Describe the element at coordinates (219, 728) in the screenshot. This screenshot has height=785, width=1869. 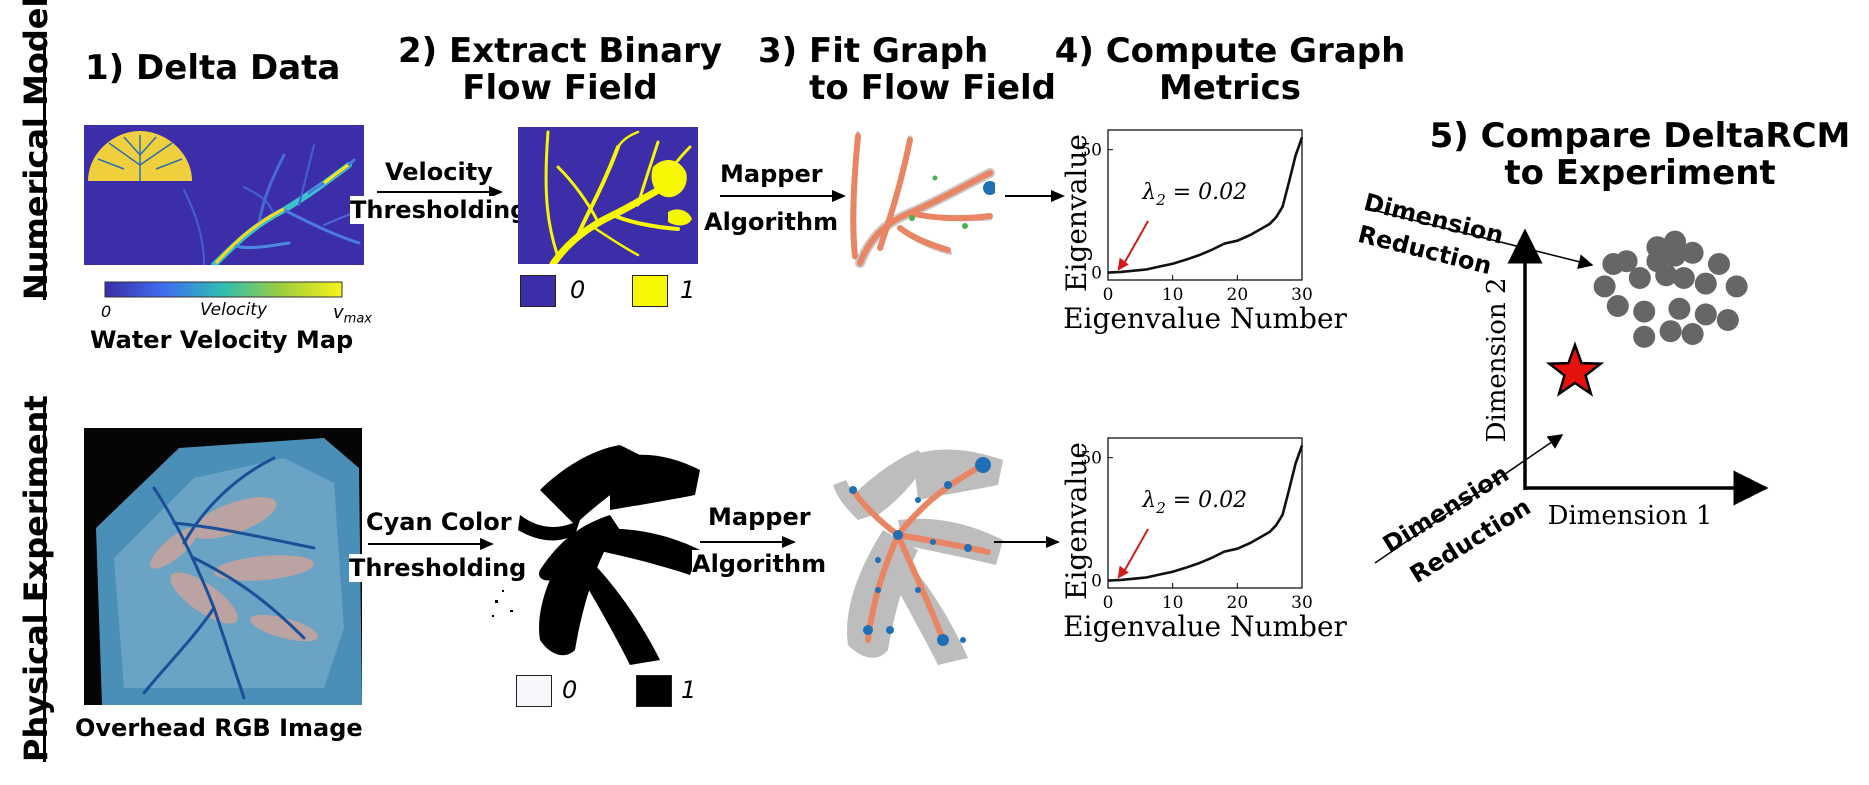
I see `rgb-image-caption: Overhead RGB Image` at that location.